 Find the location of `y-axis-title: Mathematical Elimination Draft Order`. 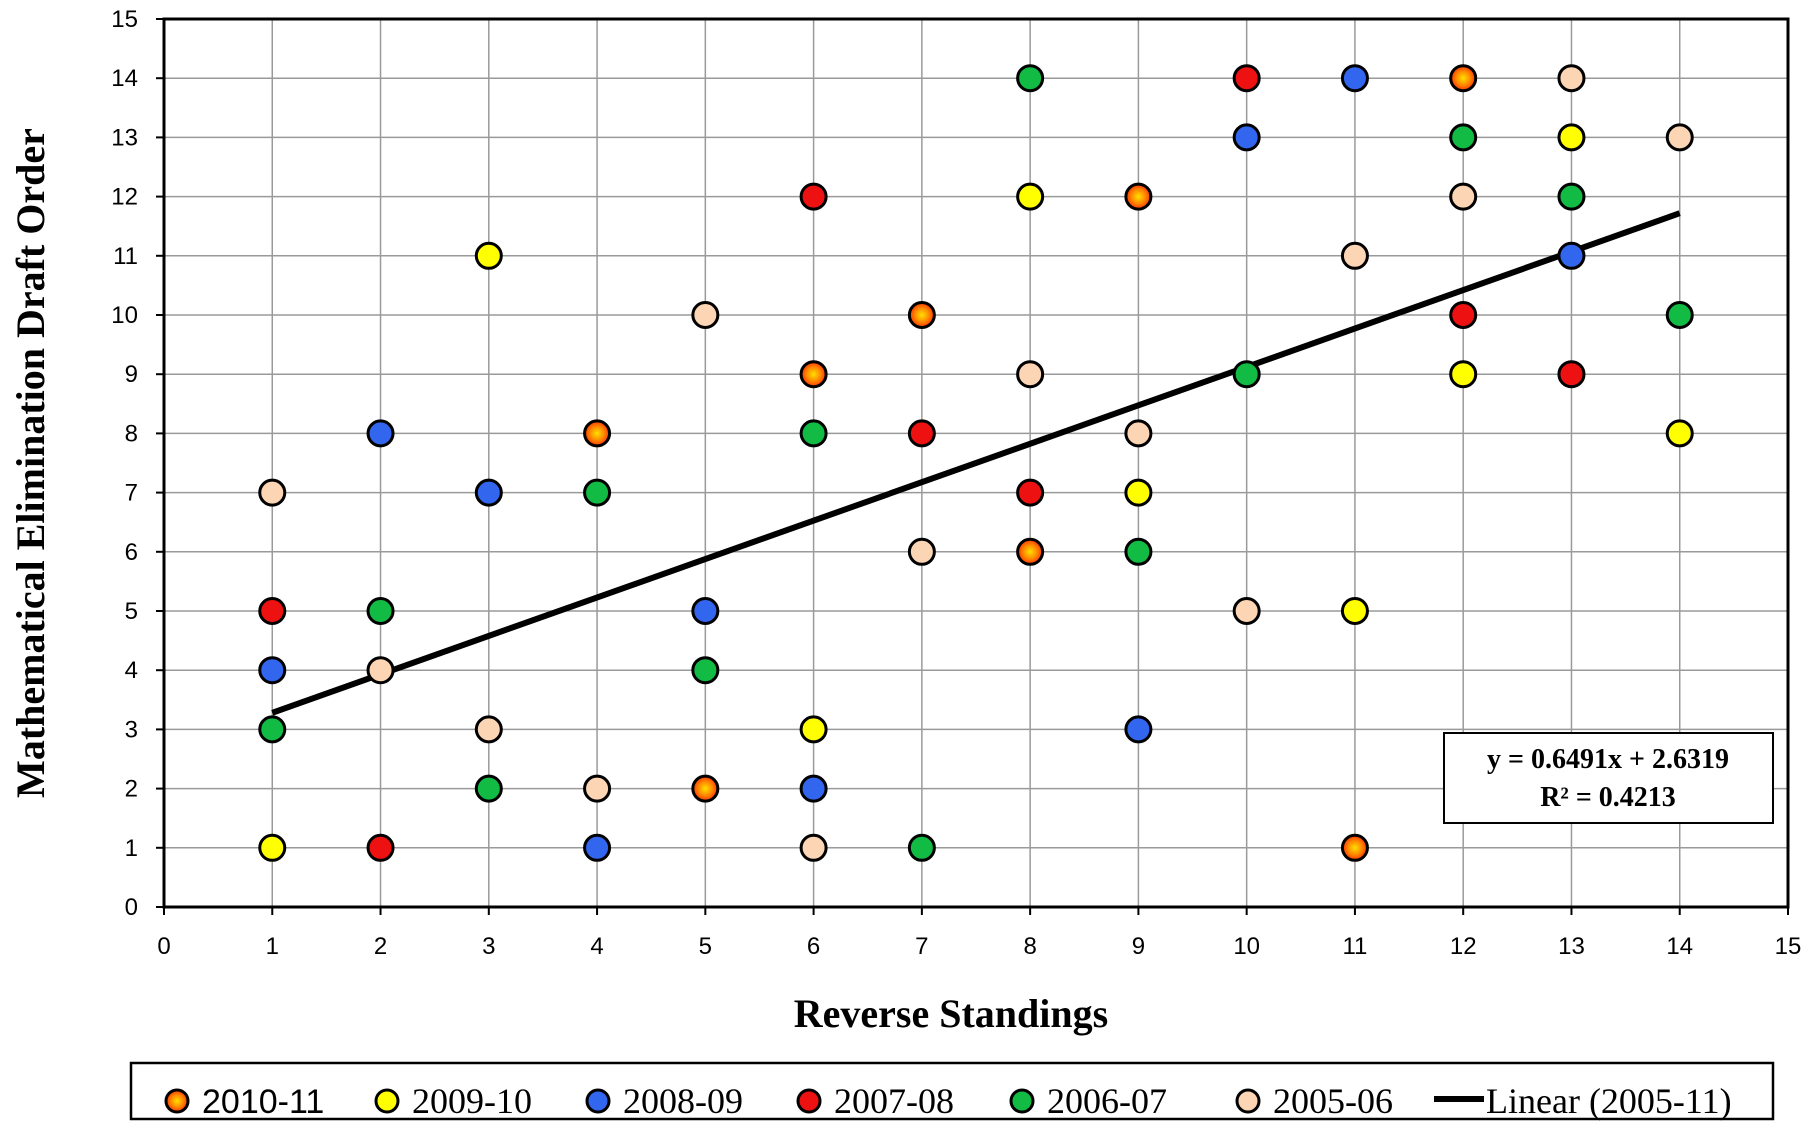

y-axis-title: Mathematical Elimination Draft Order is located at coordinates (30, 463).